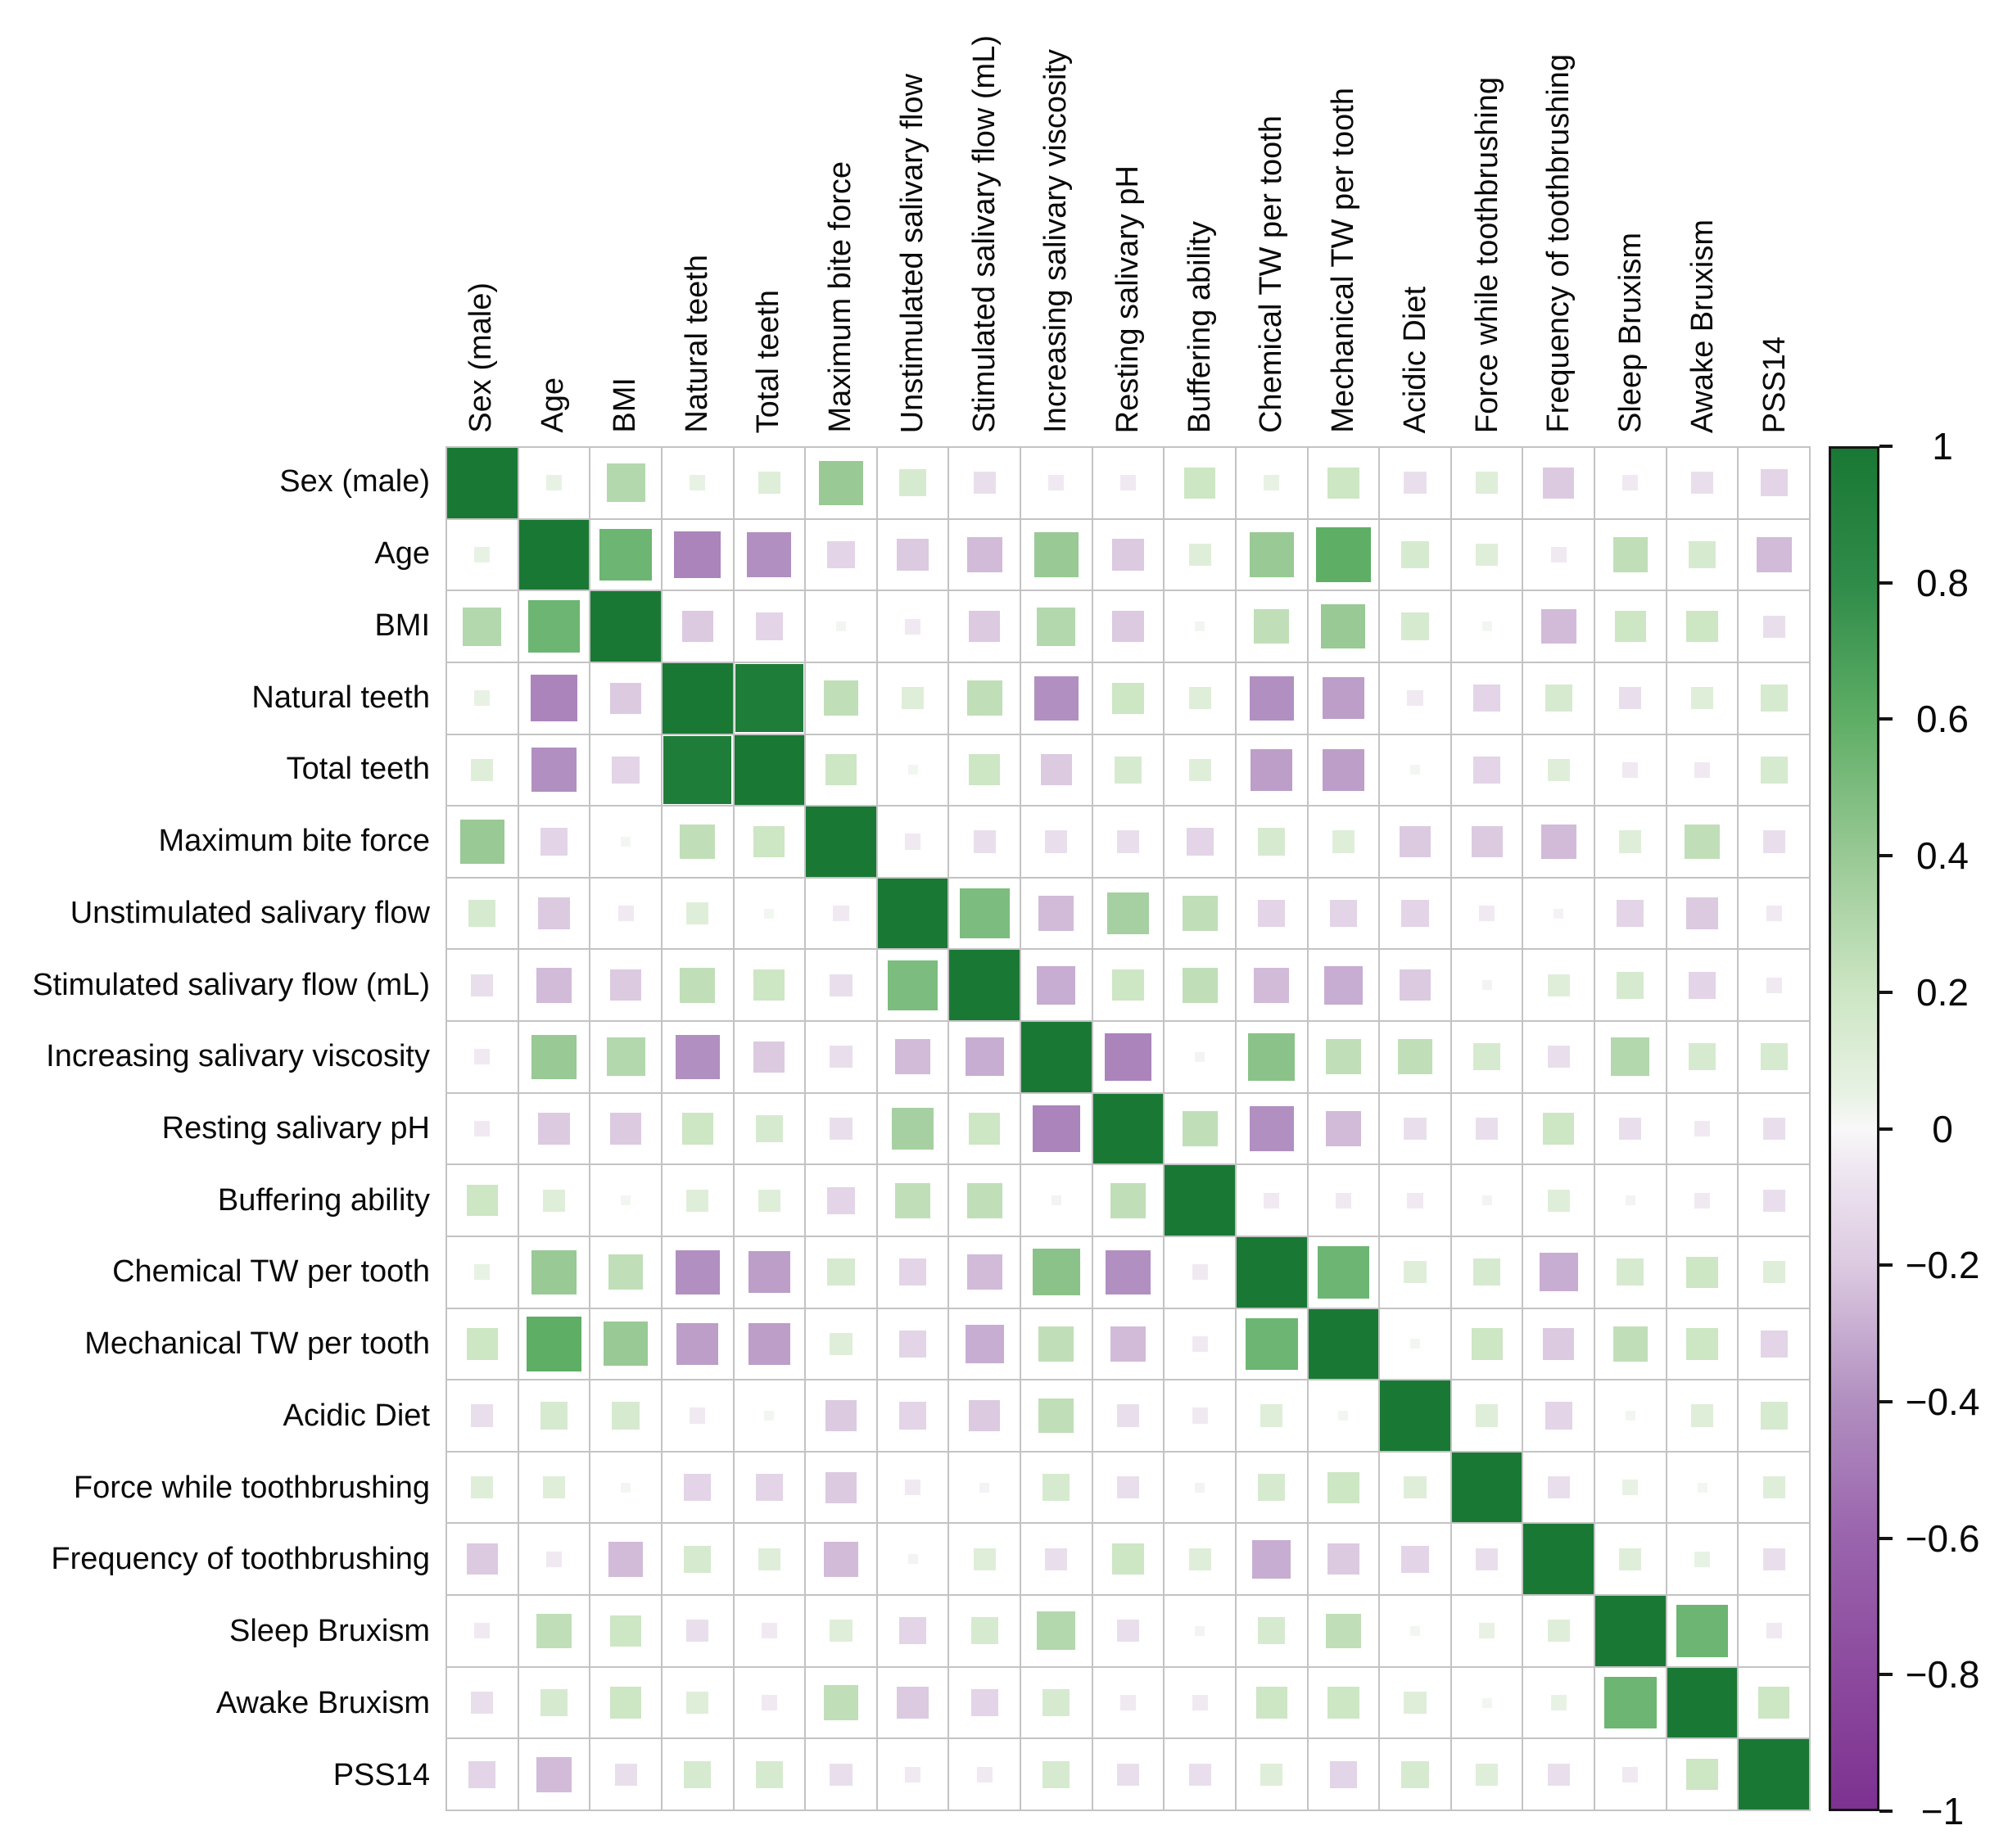 This screenshot has height=1848, width=1990. What do you see at coordinates (1129, 217) in the screenshot?
I see `column-label-slot: Resting salivary pH` at bounding box center [1129, 217].